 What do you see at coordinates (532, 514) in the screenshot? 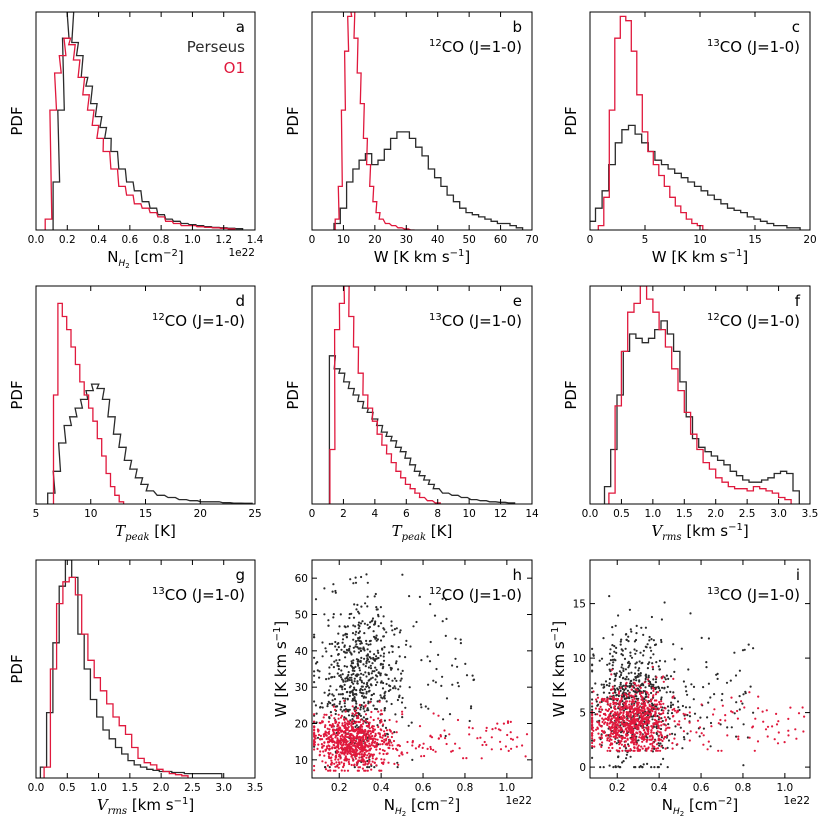
I see `x-tick-label: 14` at bounding box center [532, 514].